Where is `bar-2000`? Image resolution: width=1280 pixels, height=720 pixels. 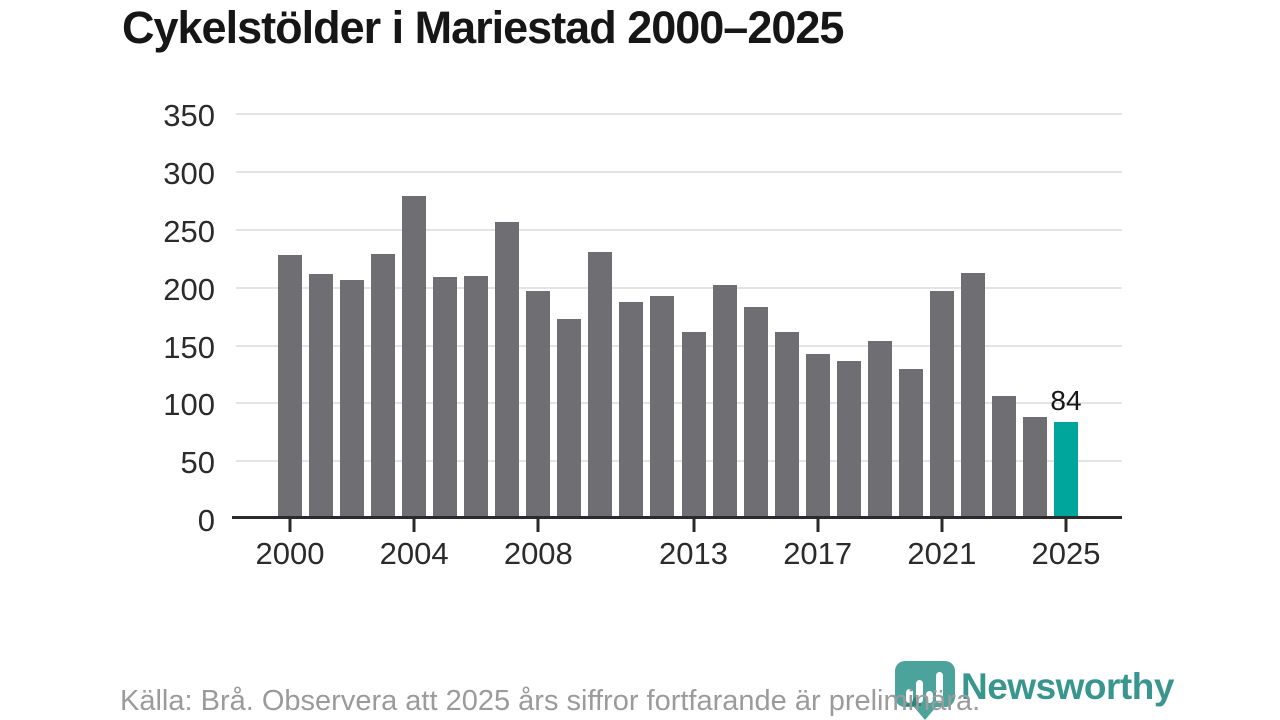 bar-2000 is located at coordinates (290, 386).